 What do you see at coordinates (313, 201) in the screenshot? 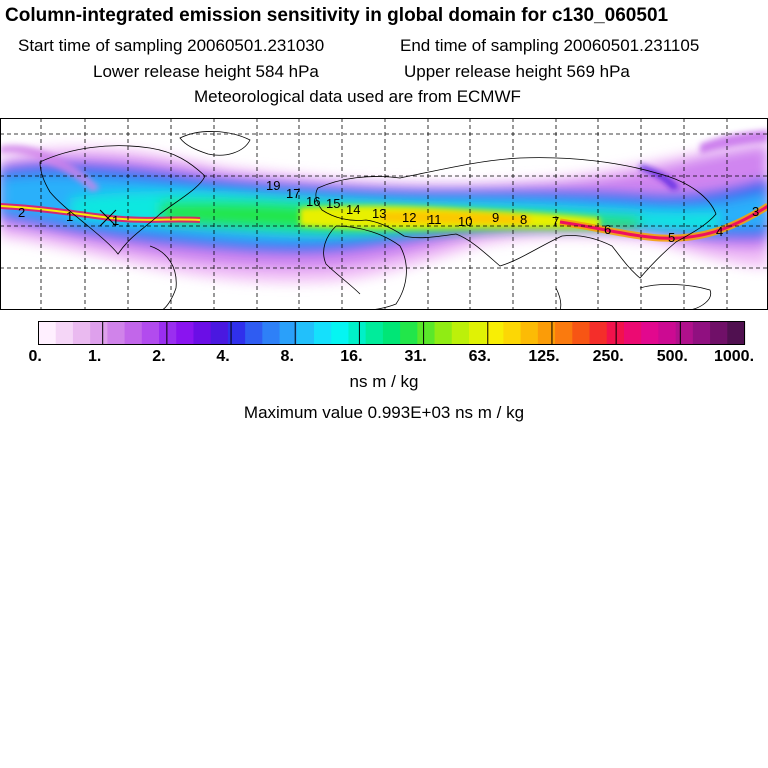
I see `contour-label: 16` at bounding box center [313, 201].